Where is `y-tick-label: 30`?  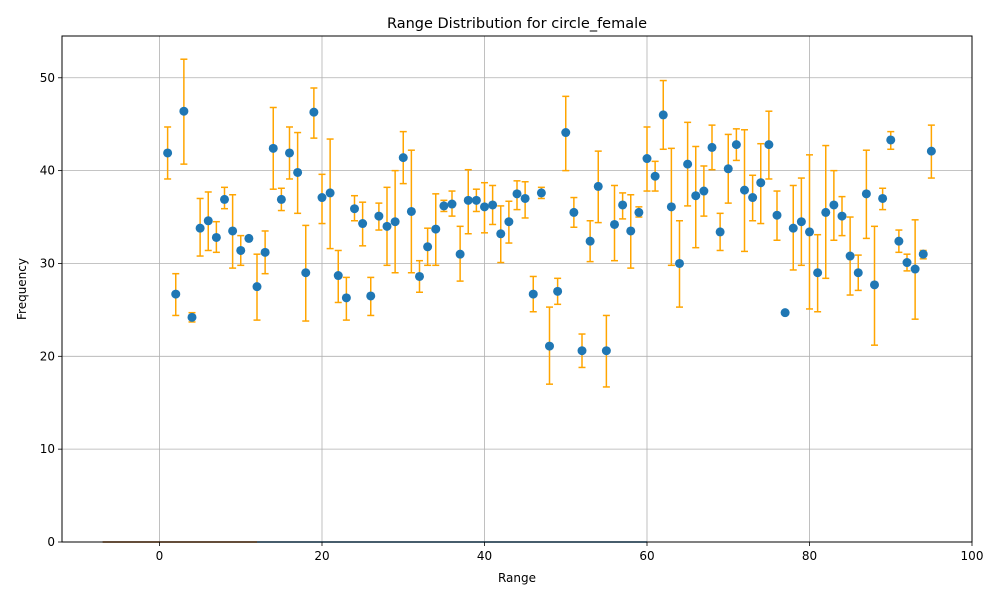 y-tick-label: 30 is located at coordinates (47, 263).